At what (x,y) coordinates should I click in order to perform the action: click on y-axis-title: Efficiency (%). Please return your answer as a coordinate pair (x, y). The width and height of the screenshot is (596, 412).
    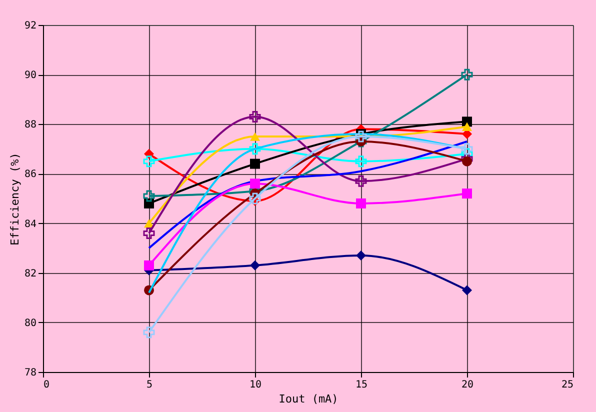
    Looking at the image, I should click on (15, 199).